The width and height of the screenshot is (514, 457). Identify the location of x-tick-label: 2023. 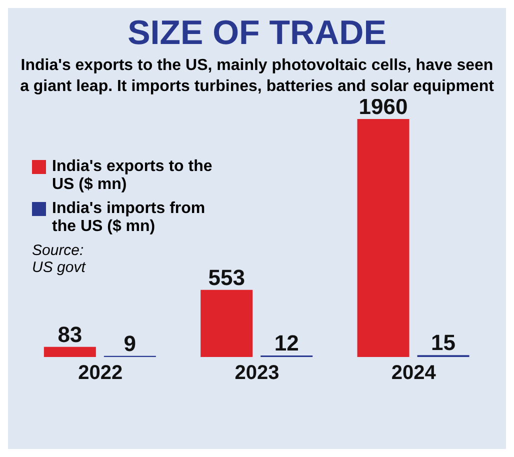
(257, 373).